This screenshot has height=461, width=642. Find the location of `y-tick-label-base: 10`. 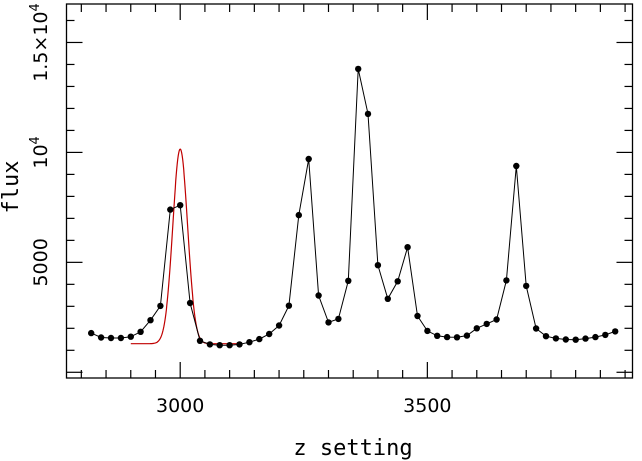

y-tick-label-base: 10 is located at coordinates (41, 156).